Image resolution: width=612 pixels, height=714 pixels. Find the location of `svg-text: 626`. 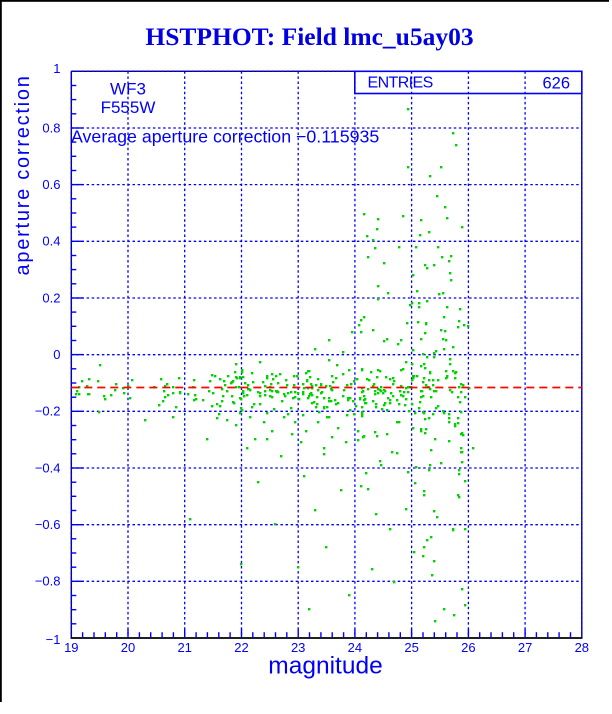

svg-text: 626 is located at coordinates (556, 83).